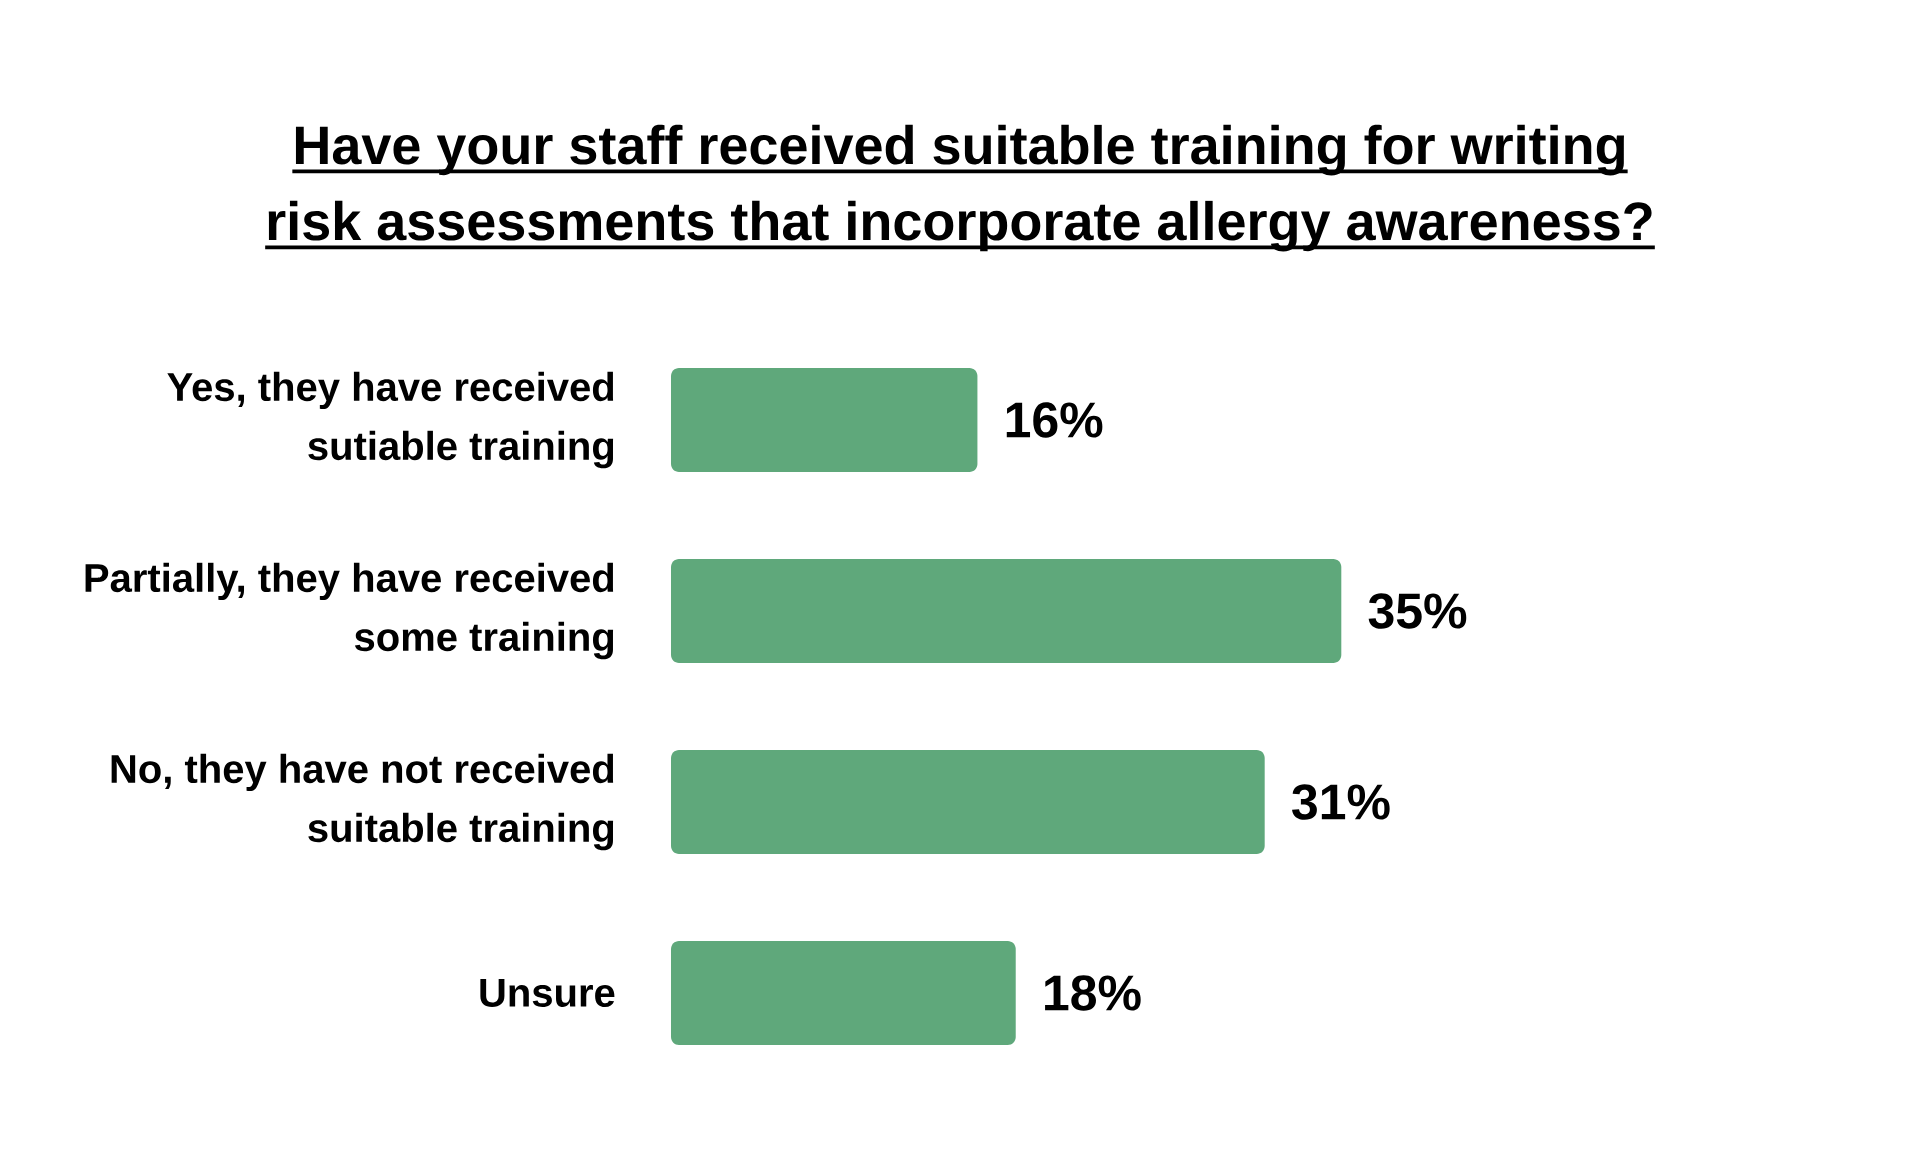 The height and width of the screenshot is (1152, 1920). I want to click on y-tick-label: Partially, they have received some training, so click(349, 611).